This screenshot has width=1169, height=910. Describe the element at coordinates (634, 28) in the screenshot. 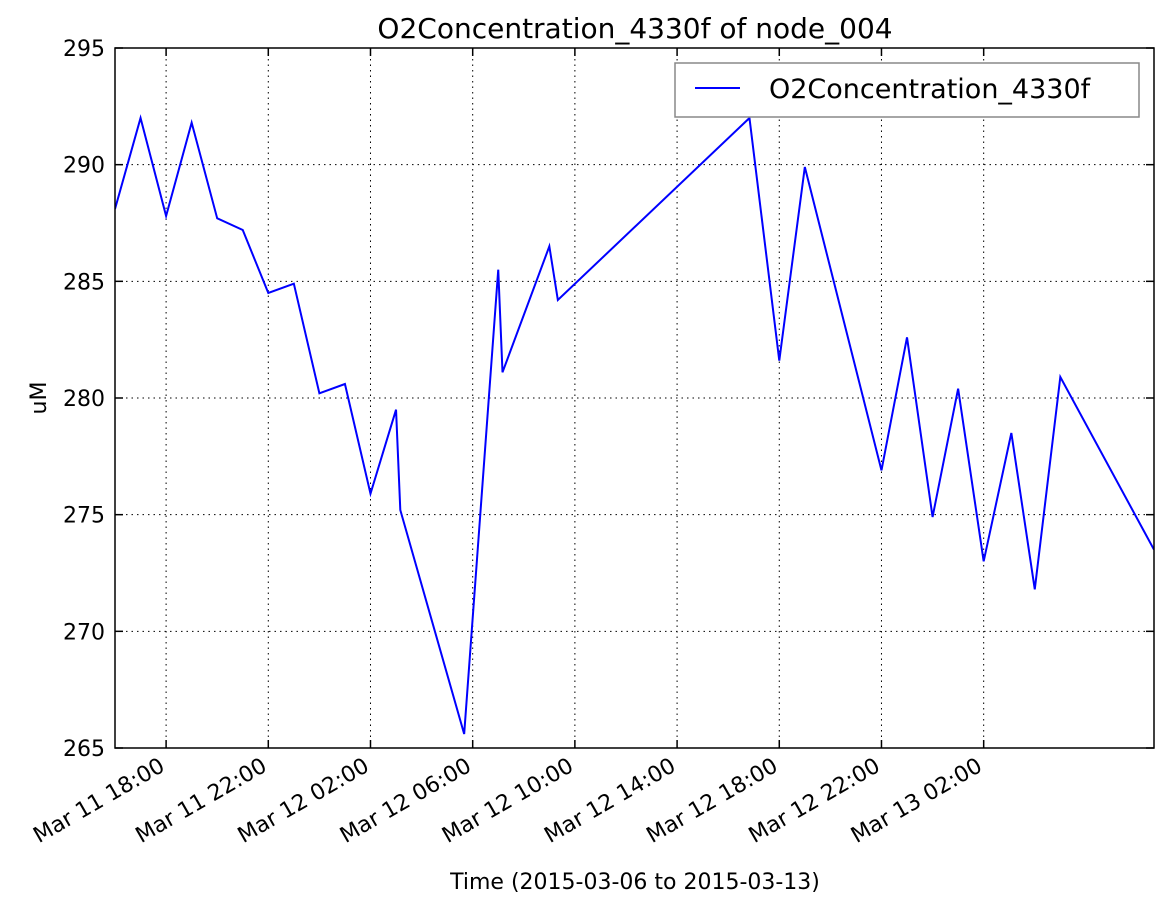

I see `chart-title: O2Concentration_4330f of node_004` at that location.